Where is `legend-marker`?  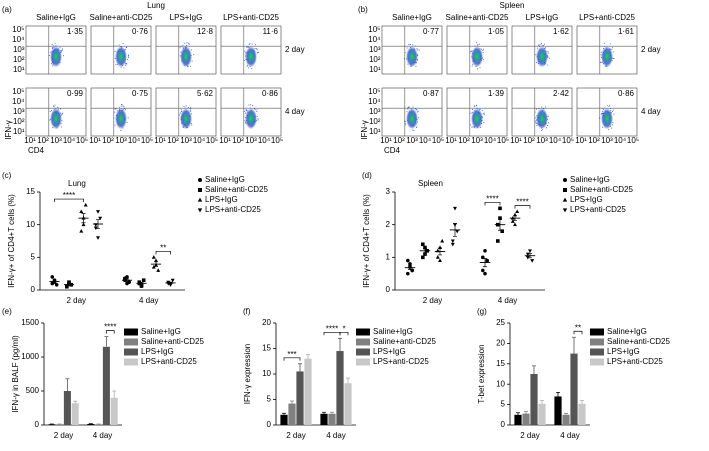 legend-marker is located at coordinates (565, 180).